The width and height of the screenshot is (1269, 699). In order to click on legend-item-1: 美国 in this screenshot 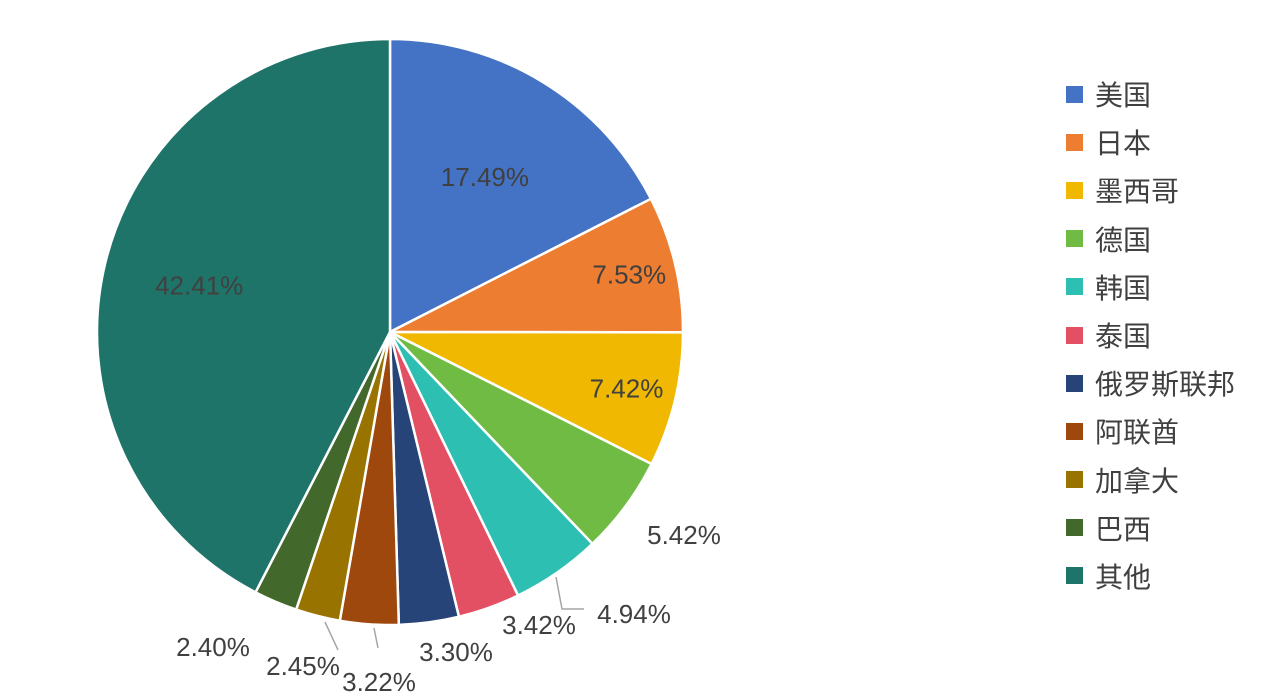, I will do `click(1166, 94)`.